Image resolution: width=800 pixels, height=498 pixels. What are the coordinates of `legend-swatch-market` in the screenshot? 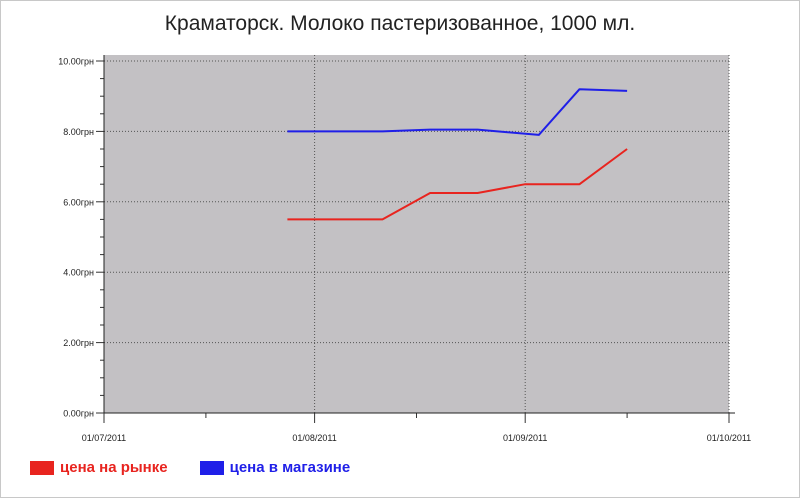 It's located at (42, 467).